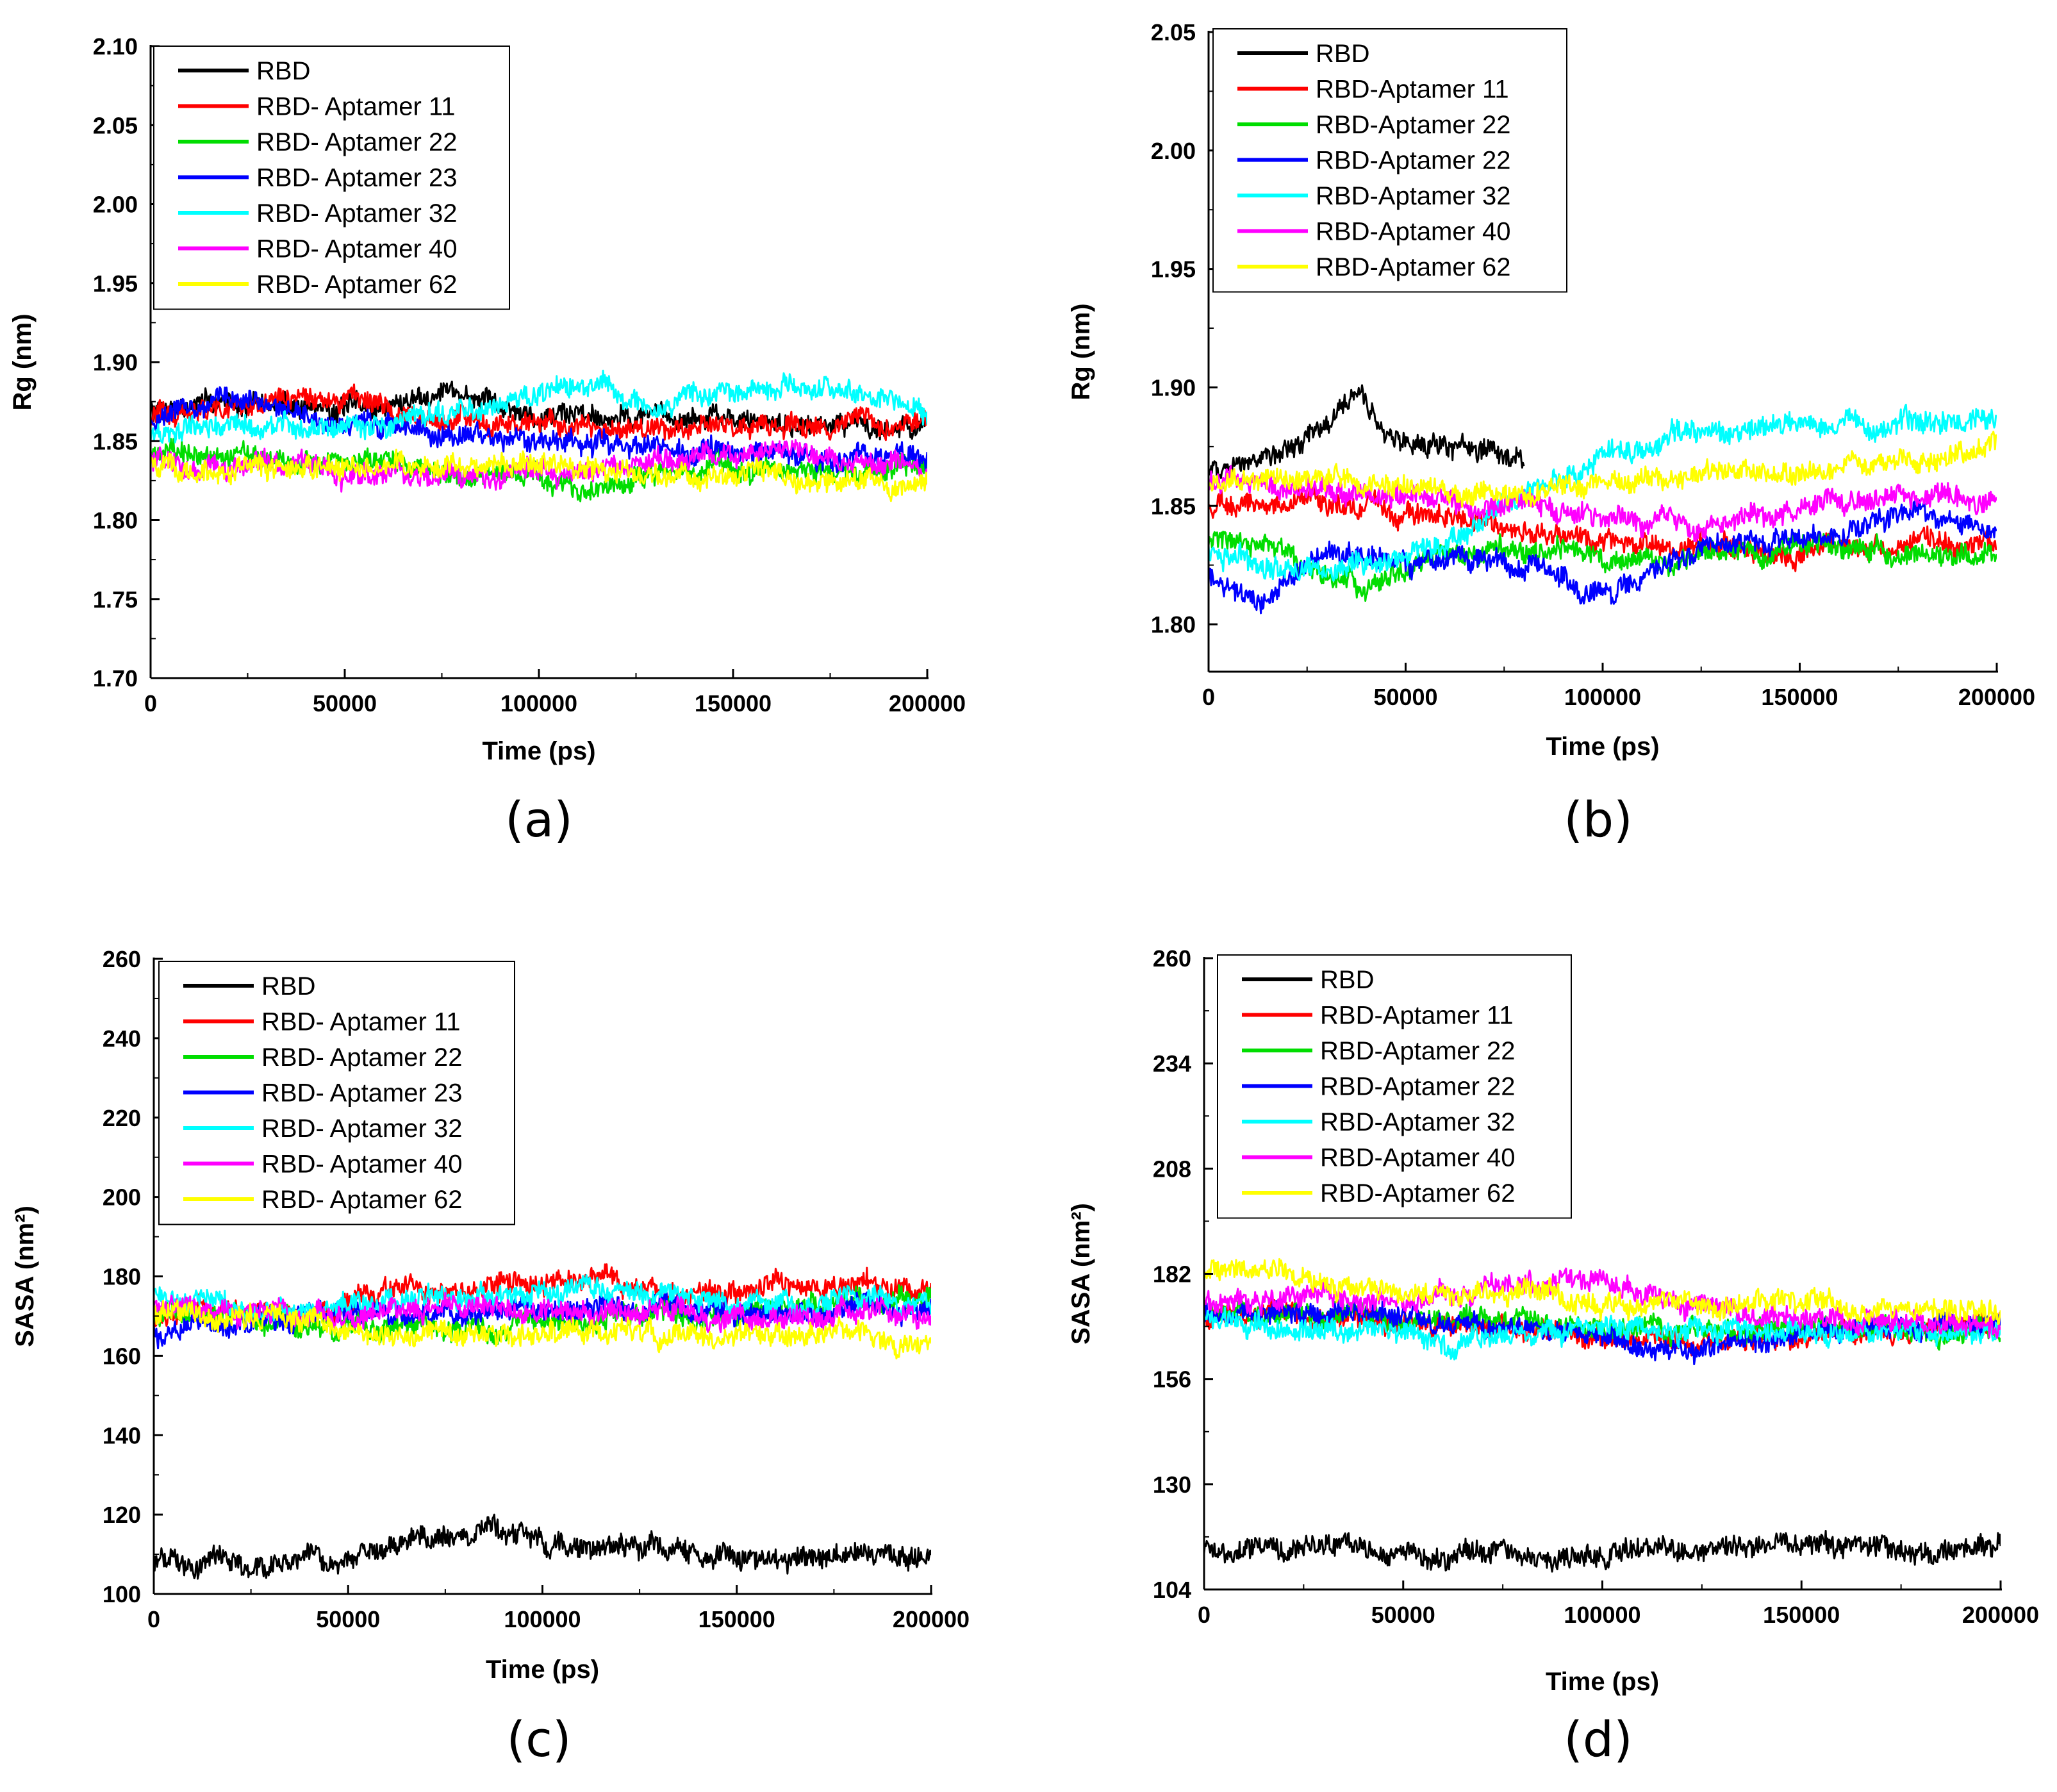  I want to click on y-tick-label: 240, so click(122, 1038).